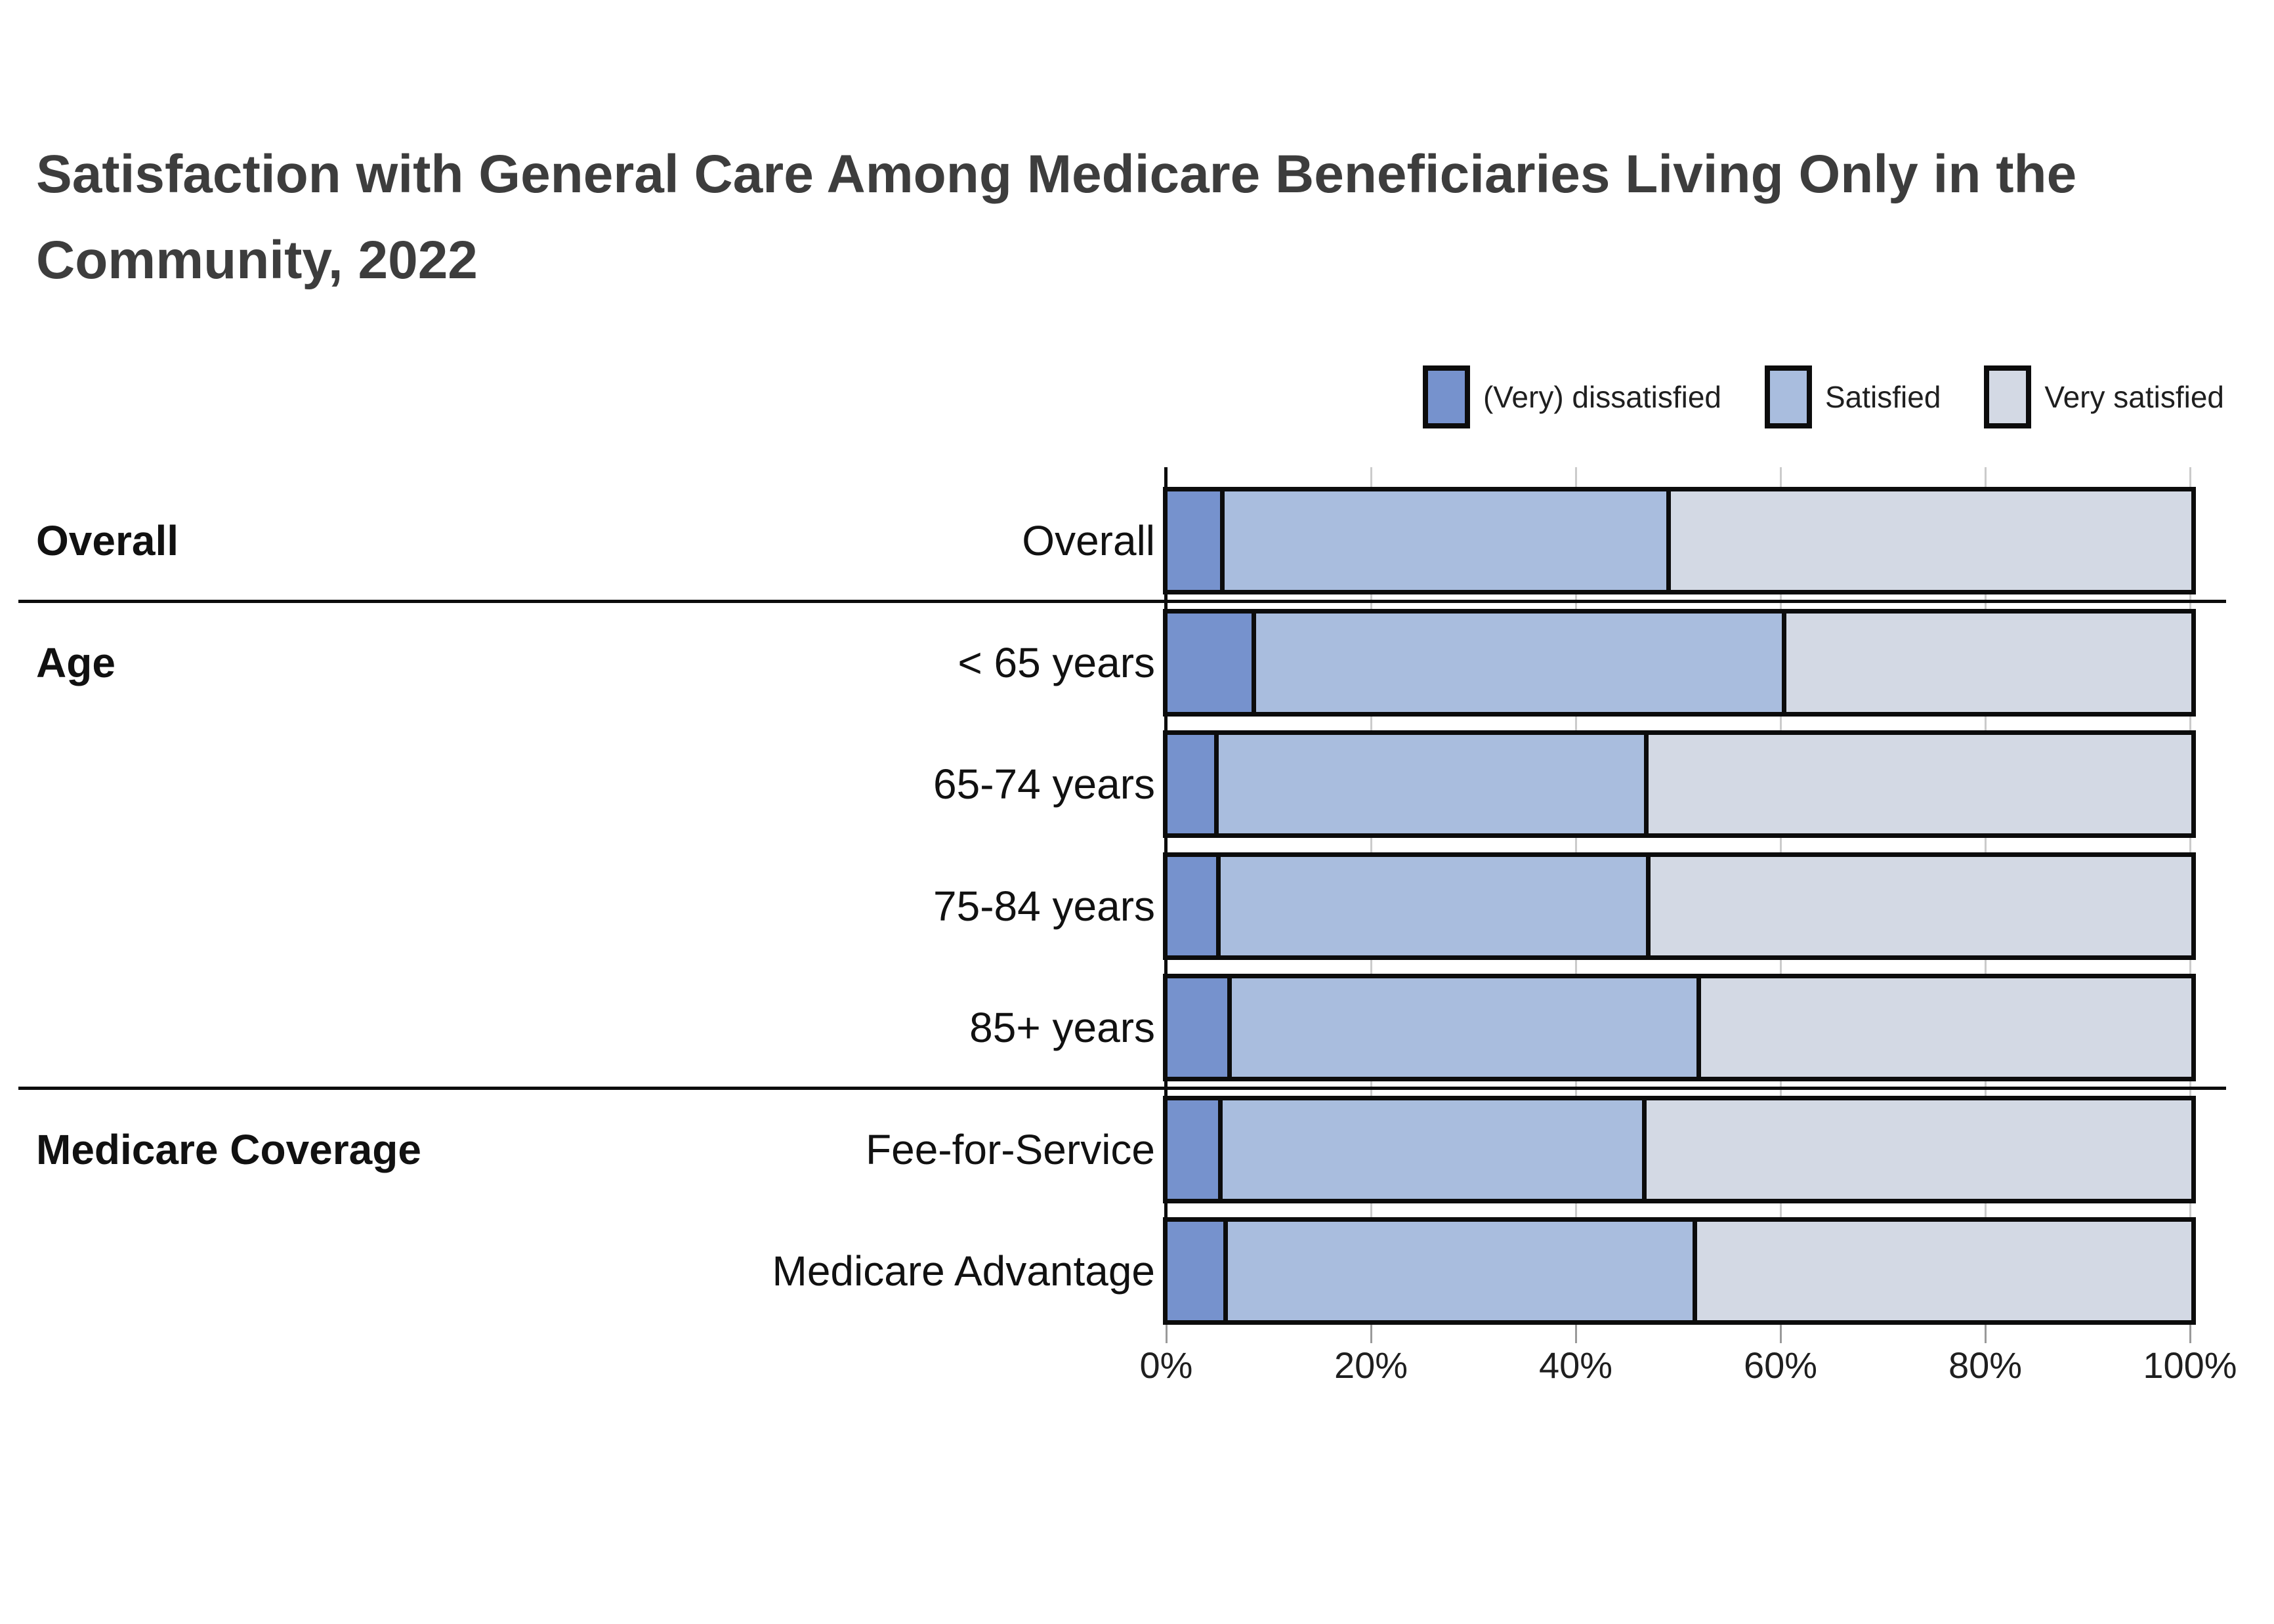 The image size is (2274, 1624). I want to click on chart-row: Medicare Coverage Fee-for-Service, so click(1137, 1149).